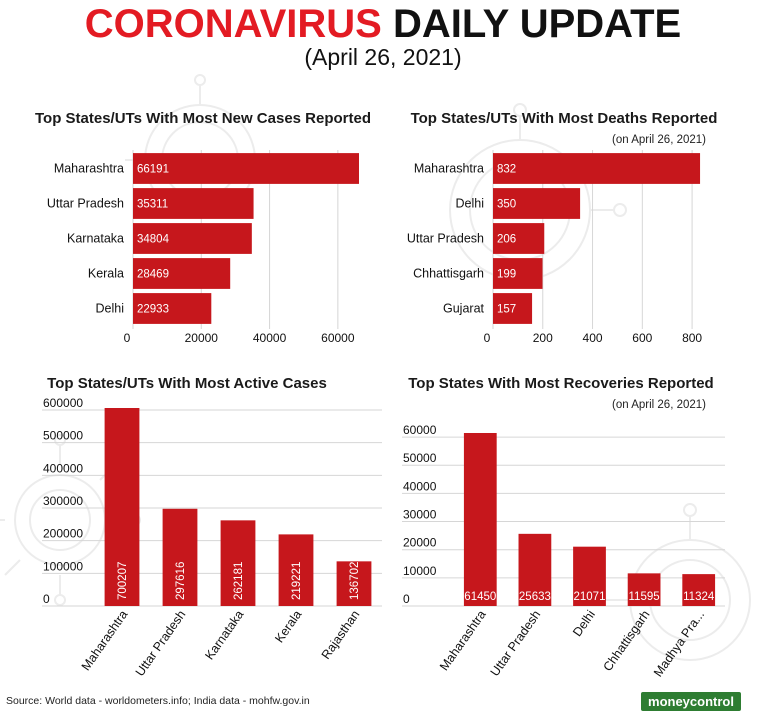 The width and height of the screenshot is (766, 718). Describe the element at coordinates (181, 581) in the screenshot. I see `bar-value-label: 297616` at that location.